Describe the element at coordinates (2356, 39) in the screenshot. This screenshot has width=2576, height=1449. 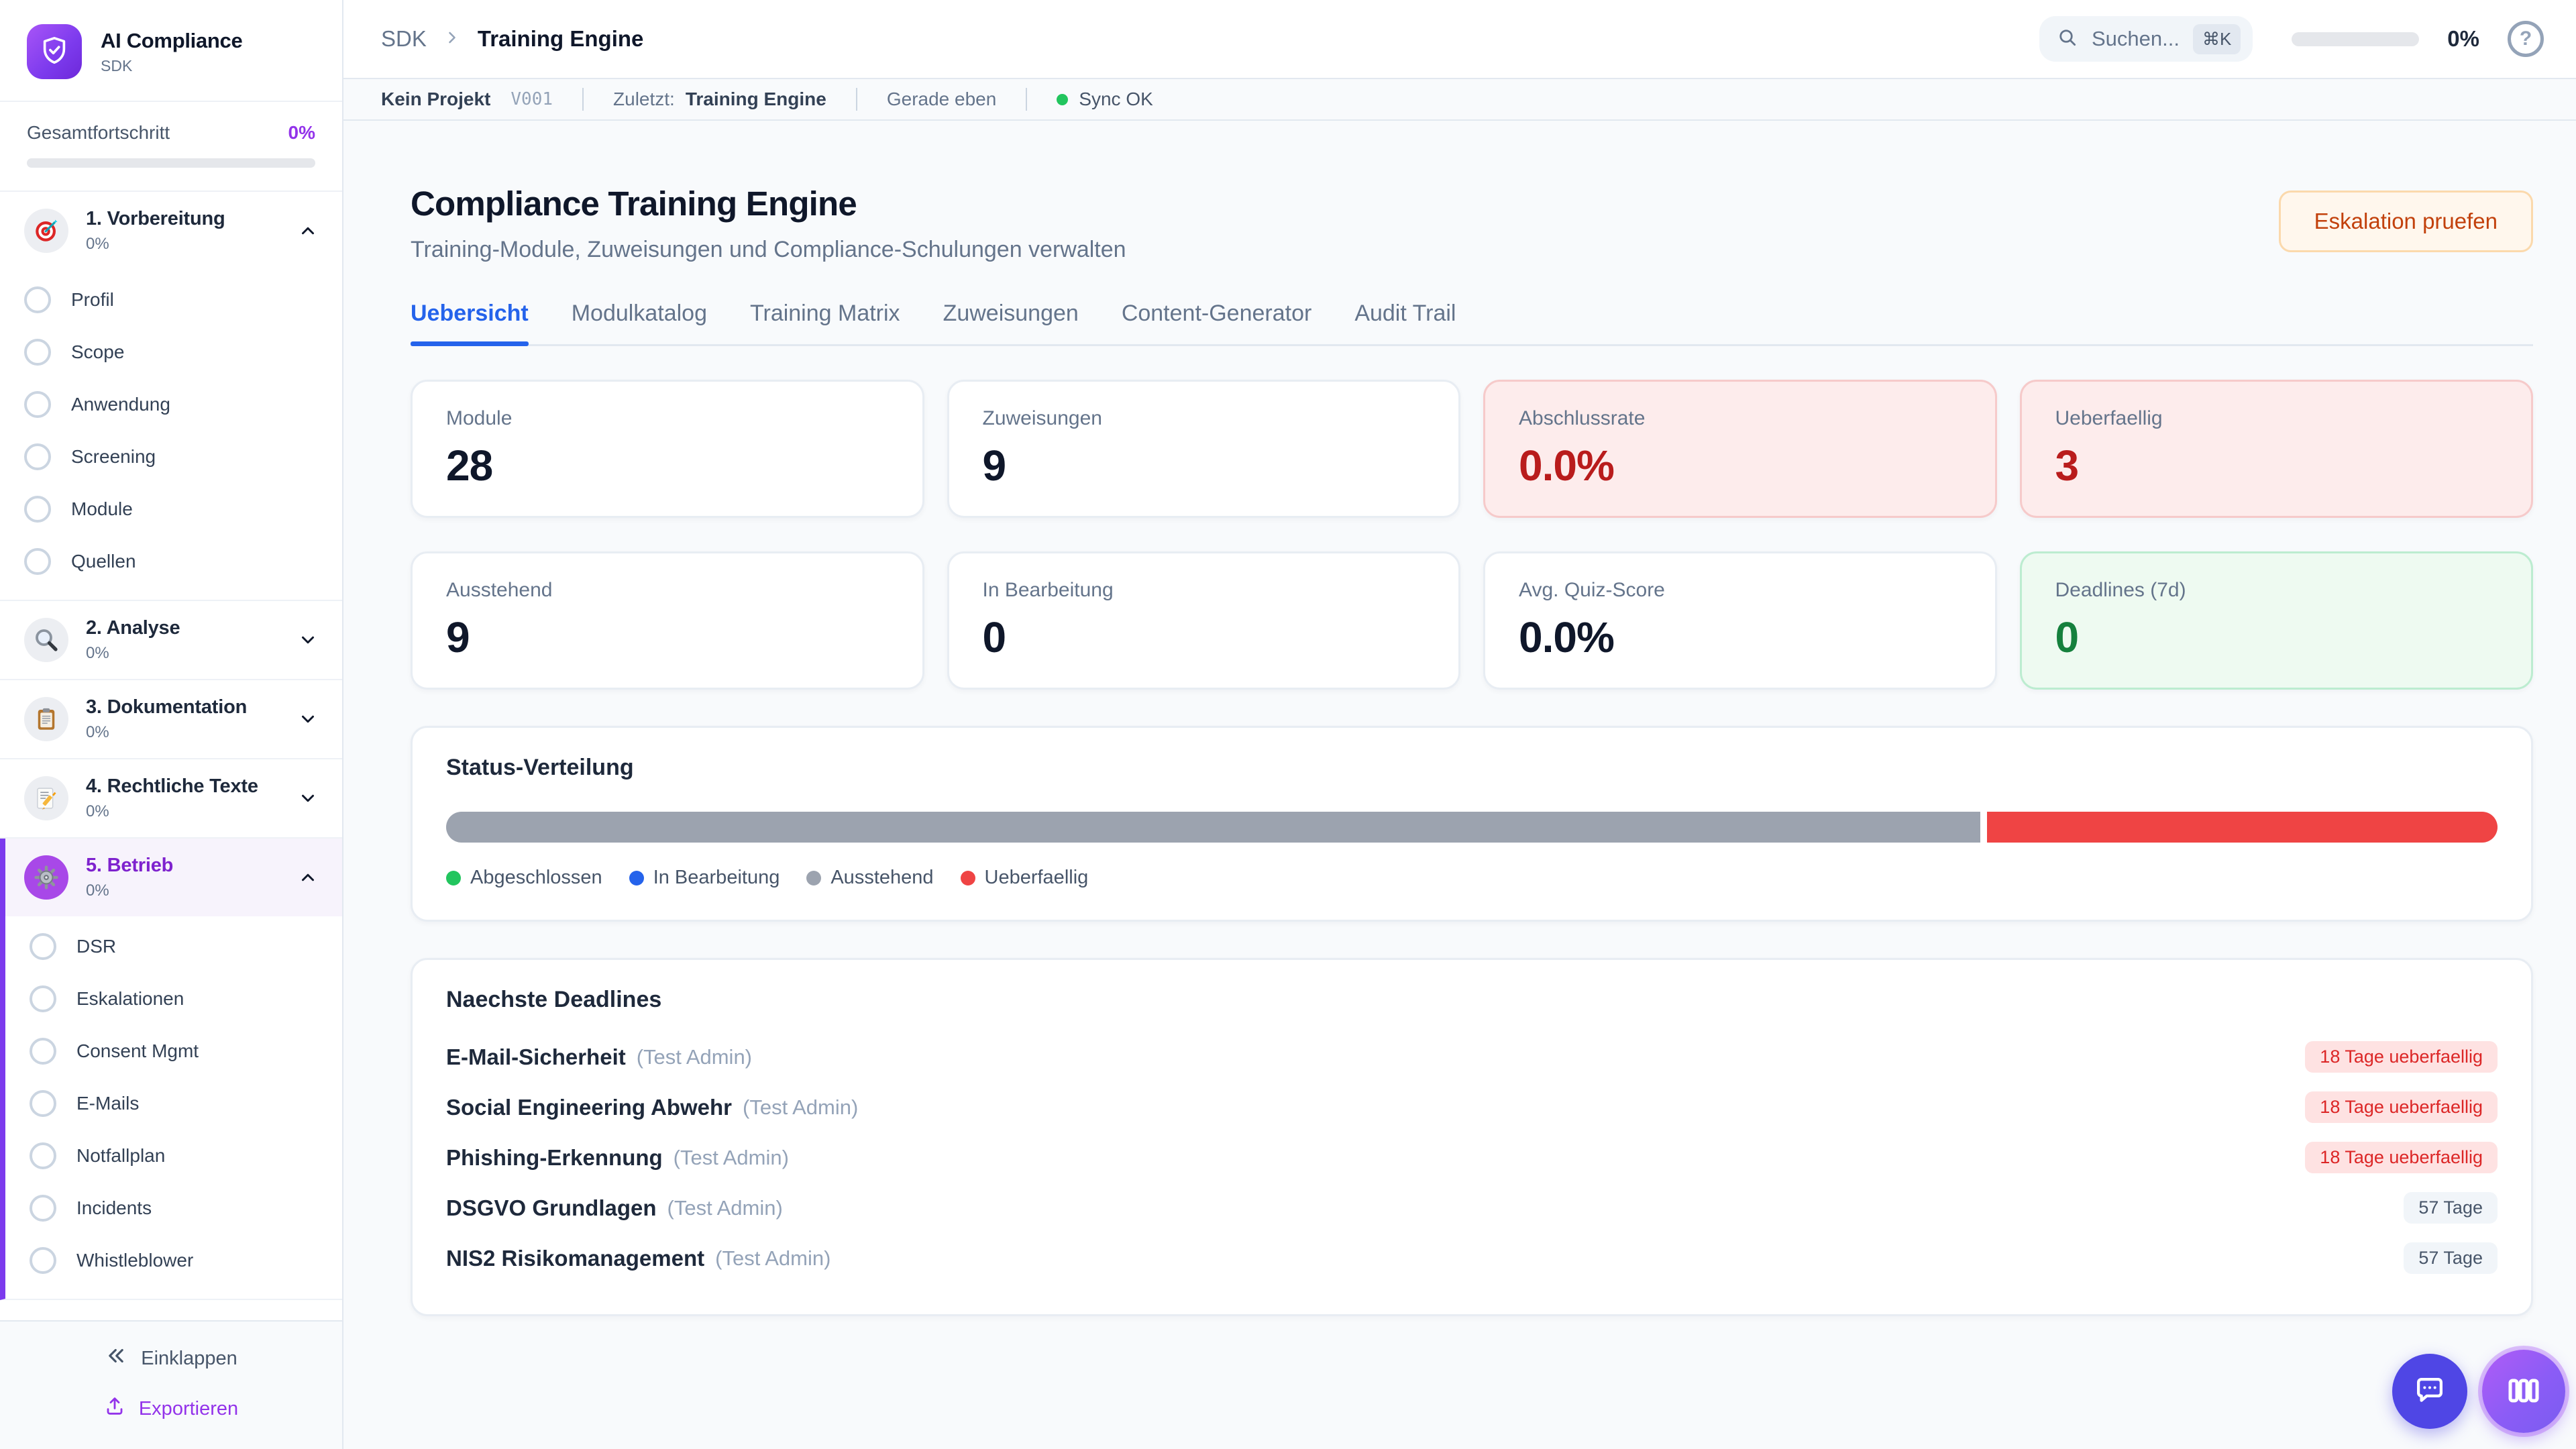
I see `header-progress-bar` at that location.